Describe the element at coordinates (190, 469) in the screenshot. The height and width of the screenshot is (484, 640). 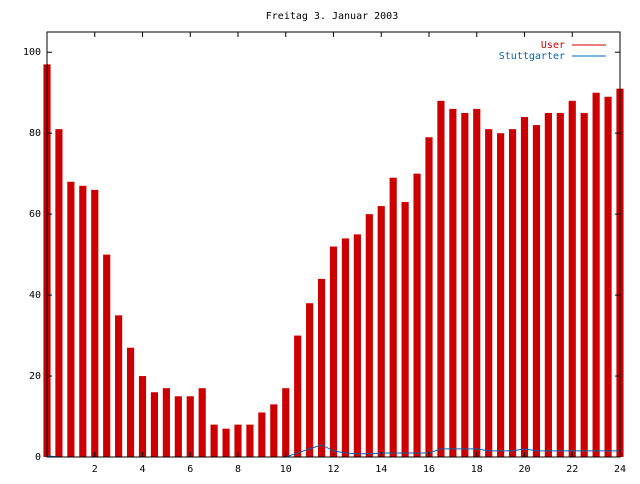
I see `x-tick-label: 6` at that location.